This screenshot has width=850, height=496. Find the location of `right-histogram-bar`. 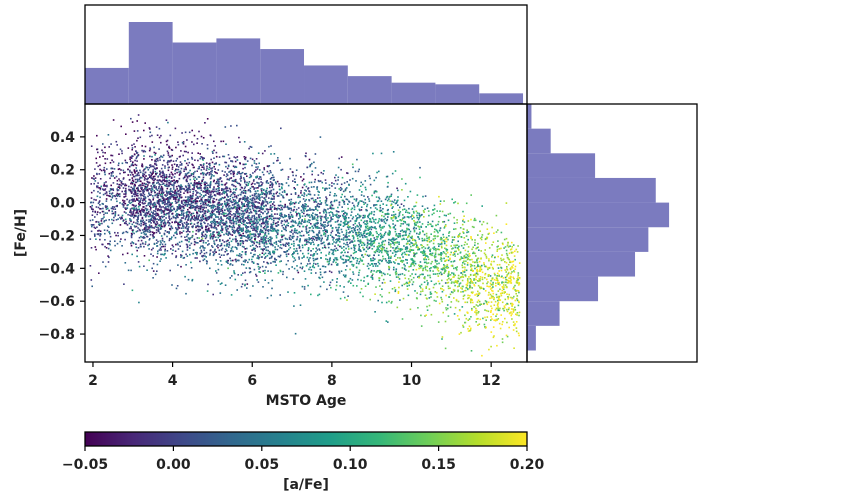

right-histogram-bar is located at coordinates (543, 313).